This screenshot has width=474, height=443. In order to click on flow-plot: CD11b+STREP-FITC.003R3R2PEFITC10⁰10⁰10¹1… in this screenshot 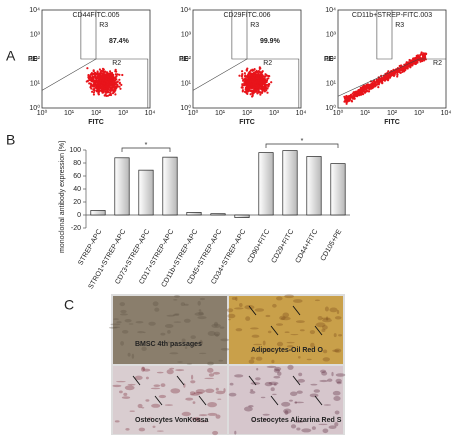, I will do `click(387, 66)`.